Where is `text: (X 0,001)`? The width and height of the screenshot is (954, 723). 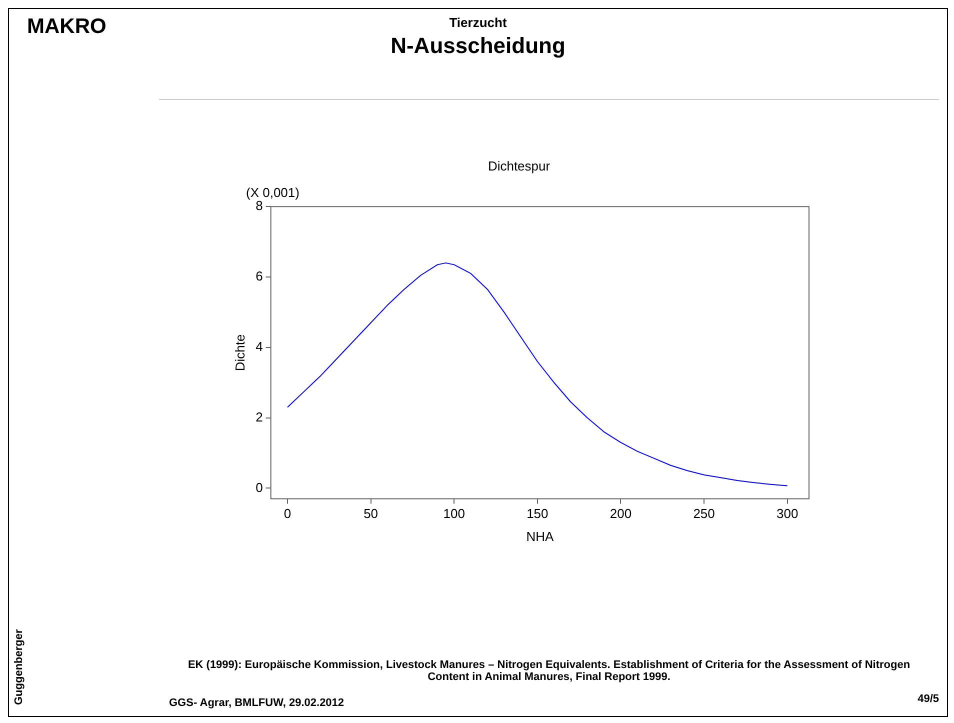
text: (X 0,001) is located at coordinates (273, 192).